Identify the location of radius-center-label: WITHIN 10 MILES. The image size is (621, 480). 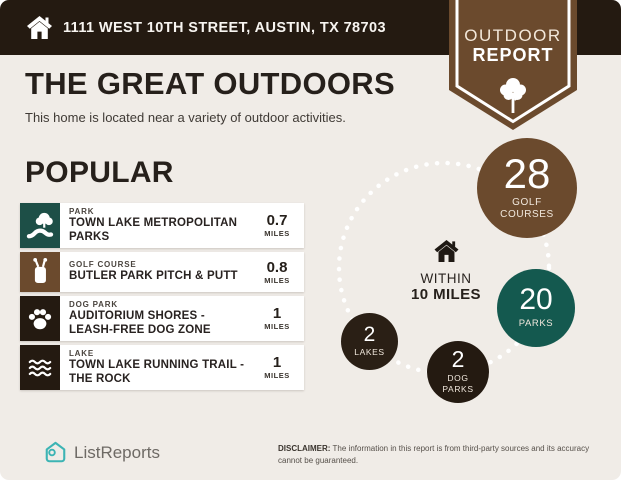
(446, 271).